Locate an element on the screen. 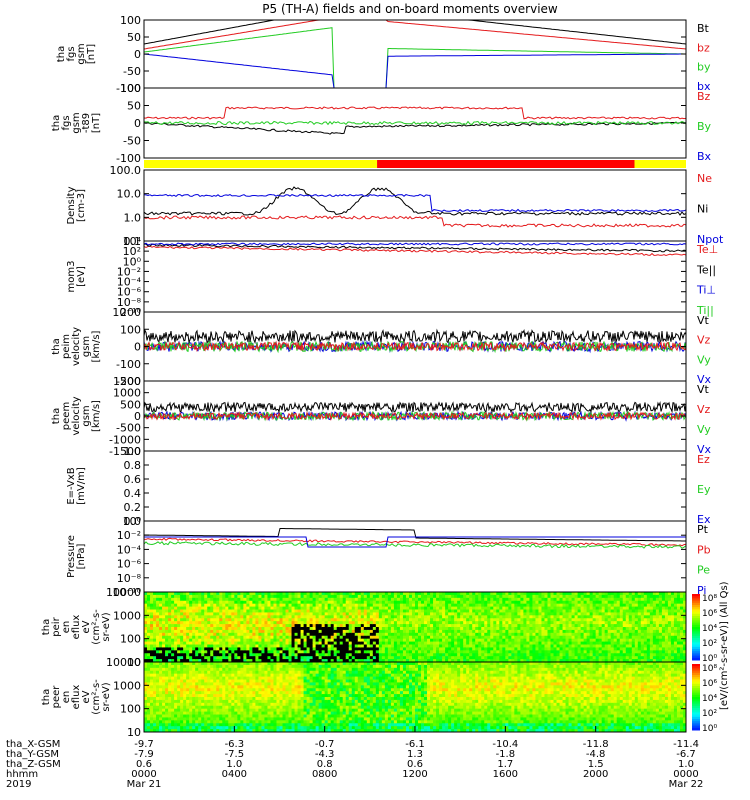 The width and height of the screenshot is (750, 800). legend-By: By is located at coordinates (704, 126).